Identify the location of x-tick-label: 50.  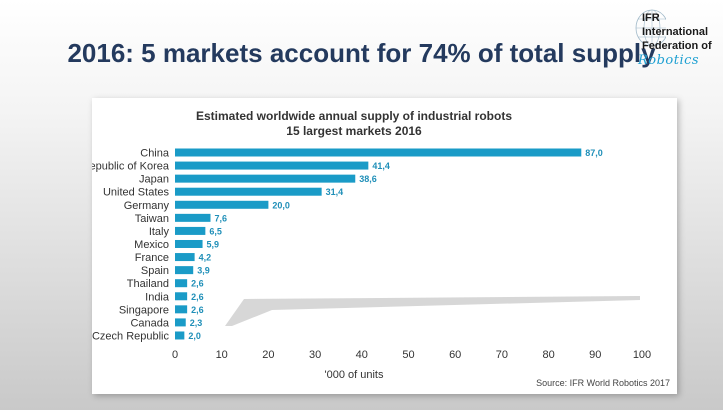
(408, 355).